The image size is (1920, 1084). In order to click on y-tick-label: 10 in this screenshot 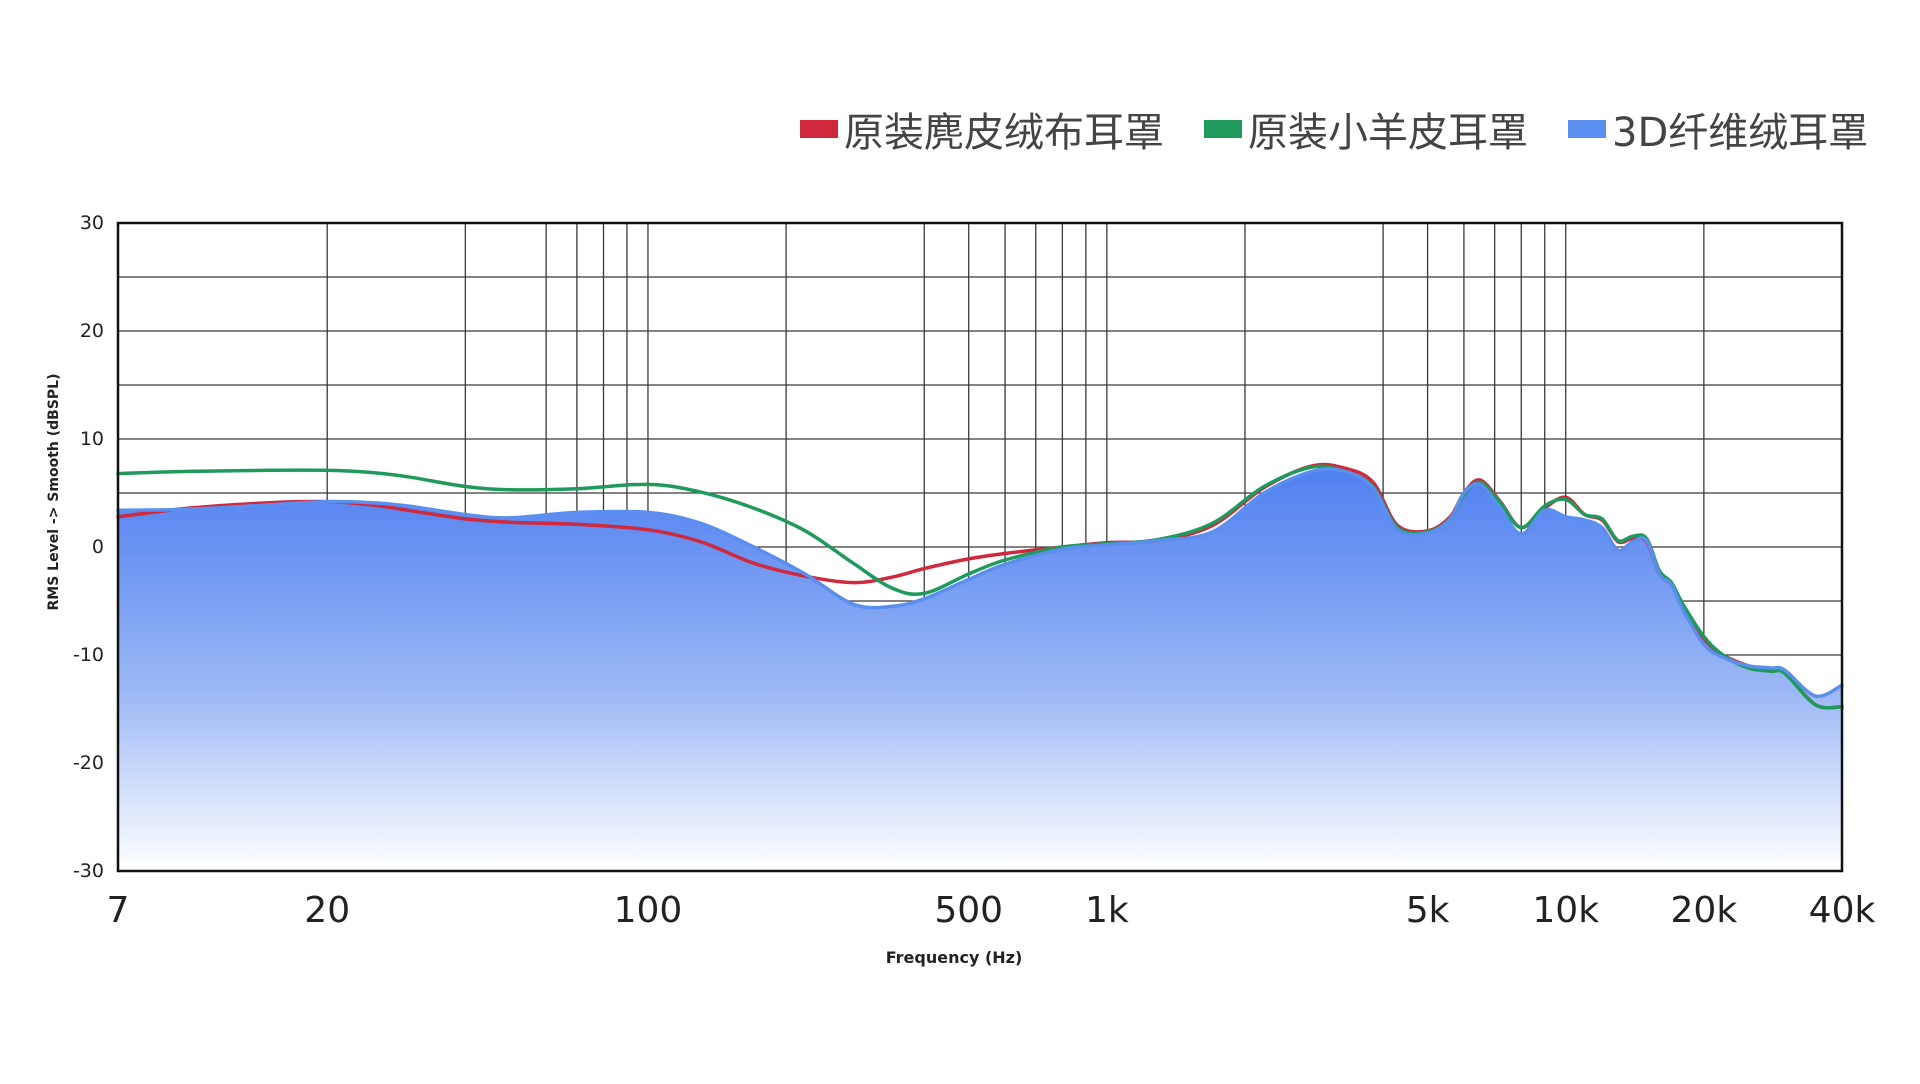, I will do `click(92, 439)`.